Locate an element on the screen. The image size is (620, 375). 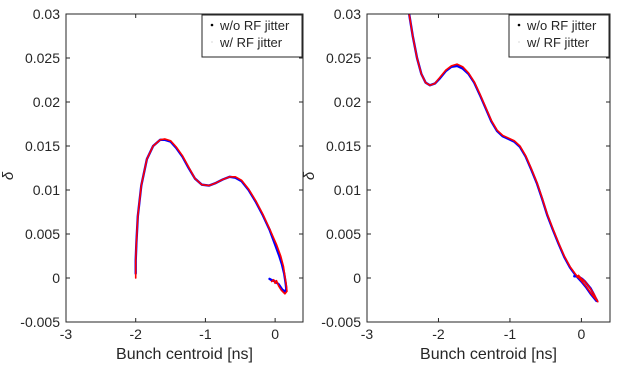
series-group is located at coordinates (211, 216).